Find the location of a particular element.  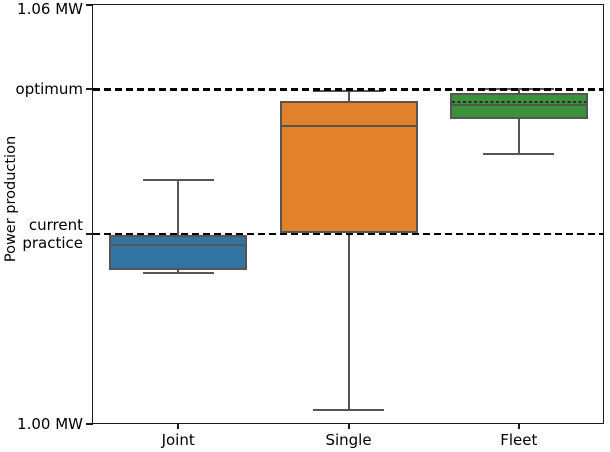

box-joint is located at coordinates (178, 252).